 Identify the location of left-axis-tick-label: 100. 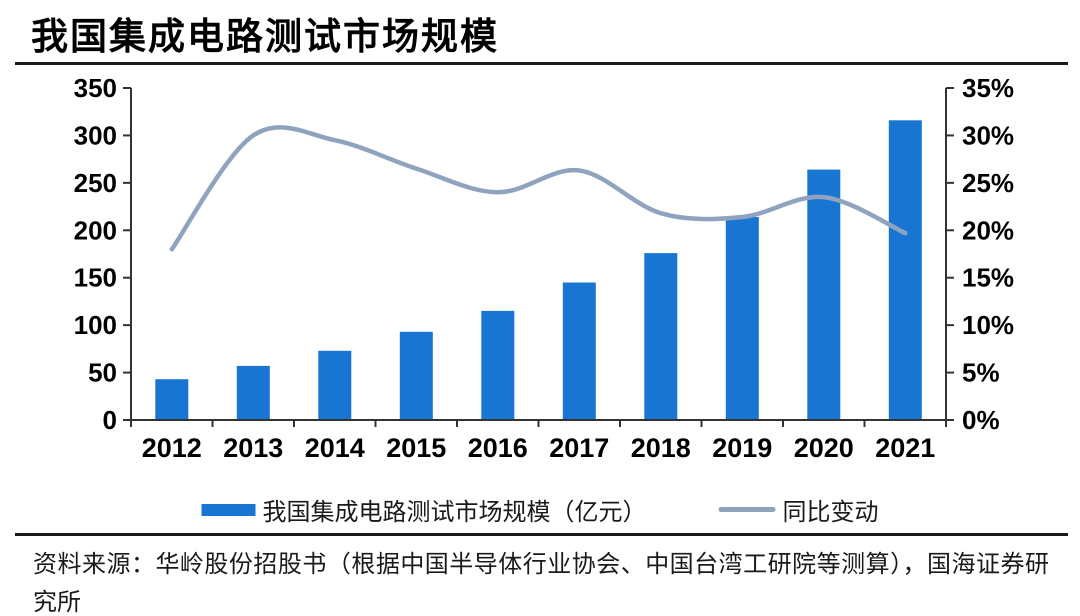
(95, 325).